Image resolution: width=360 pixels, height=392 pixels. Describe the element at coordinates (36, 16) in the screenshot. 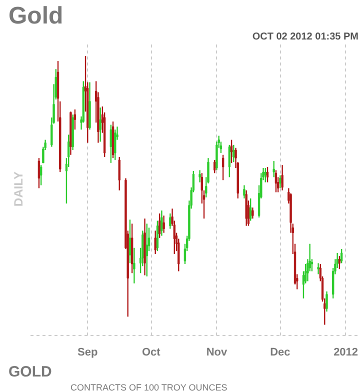

I see `chart-title: Gold` at that location.